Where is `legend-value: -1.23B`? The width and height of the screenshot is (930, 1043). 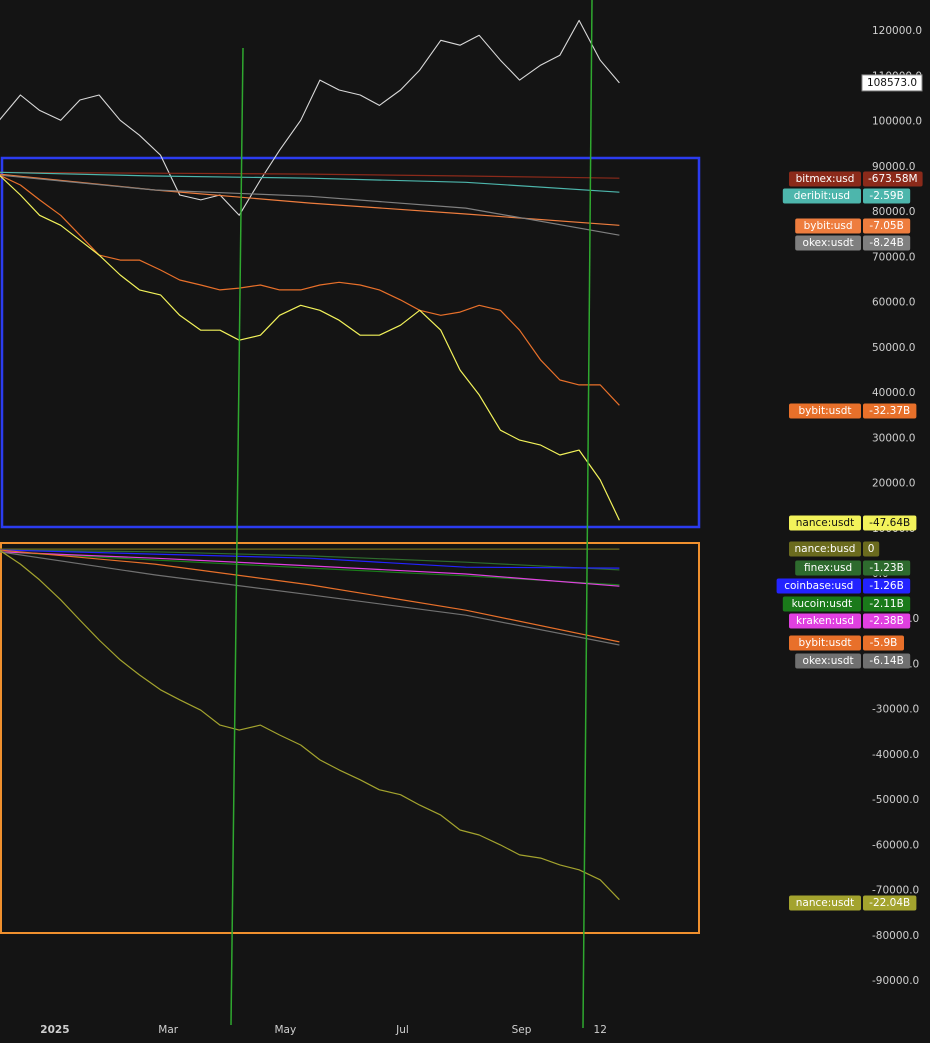 legend-value: -1.23B is located at coordinates (886, 568).